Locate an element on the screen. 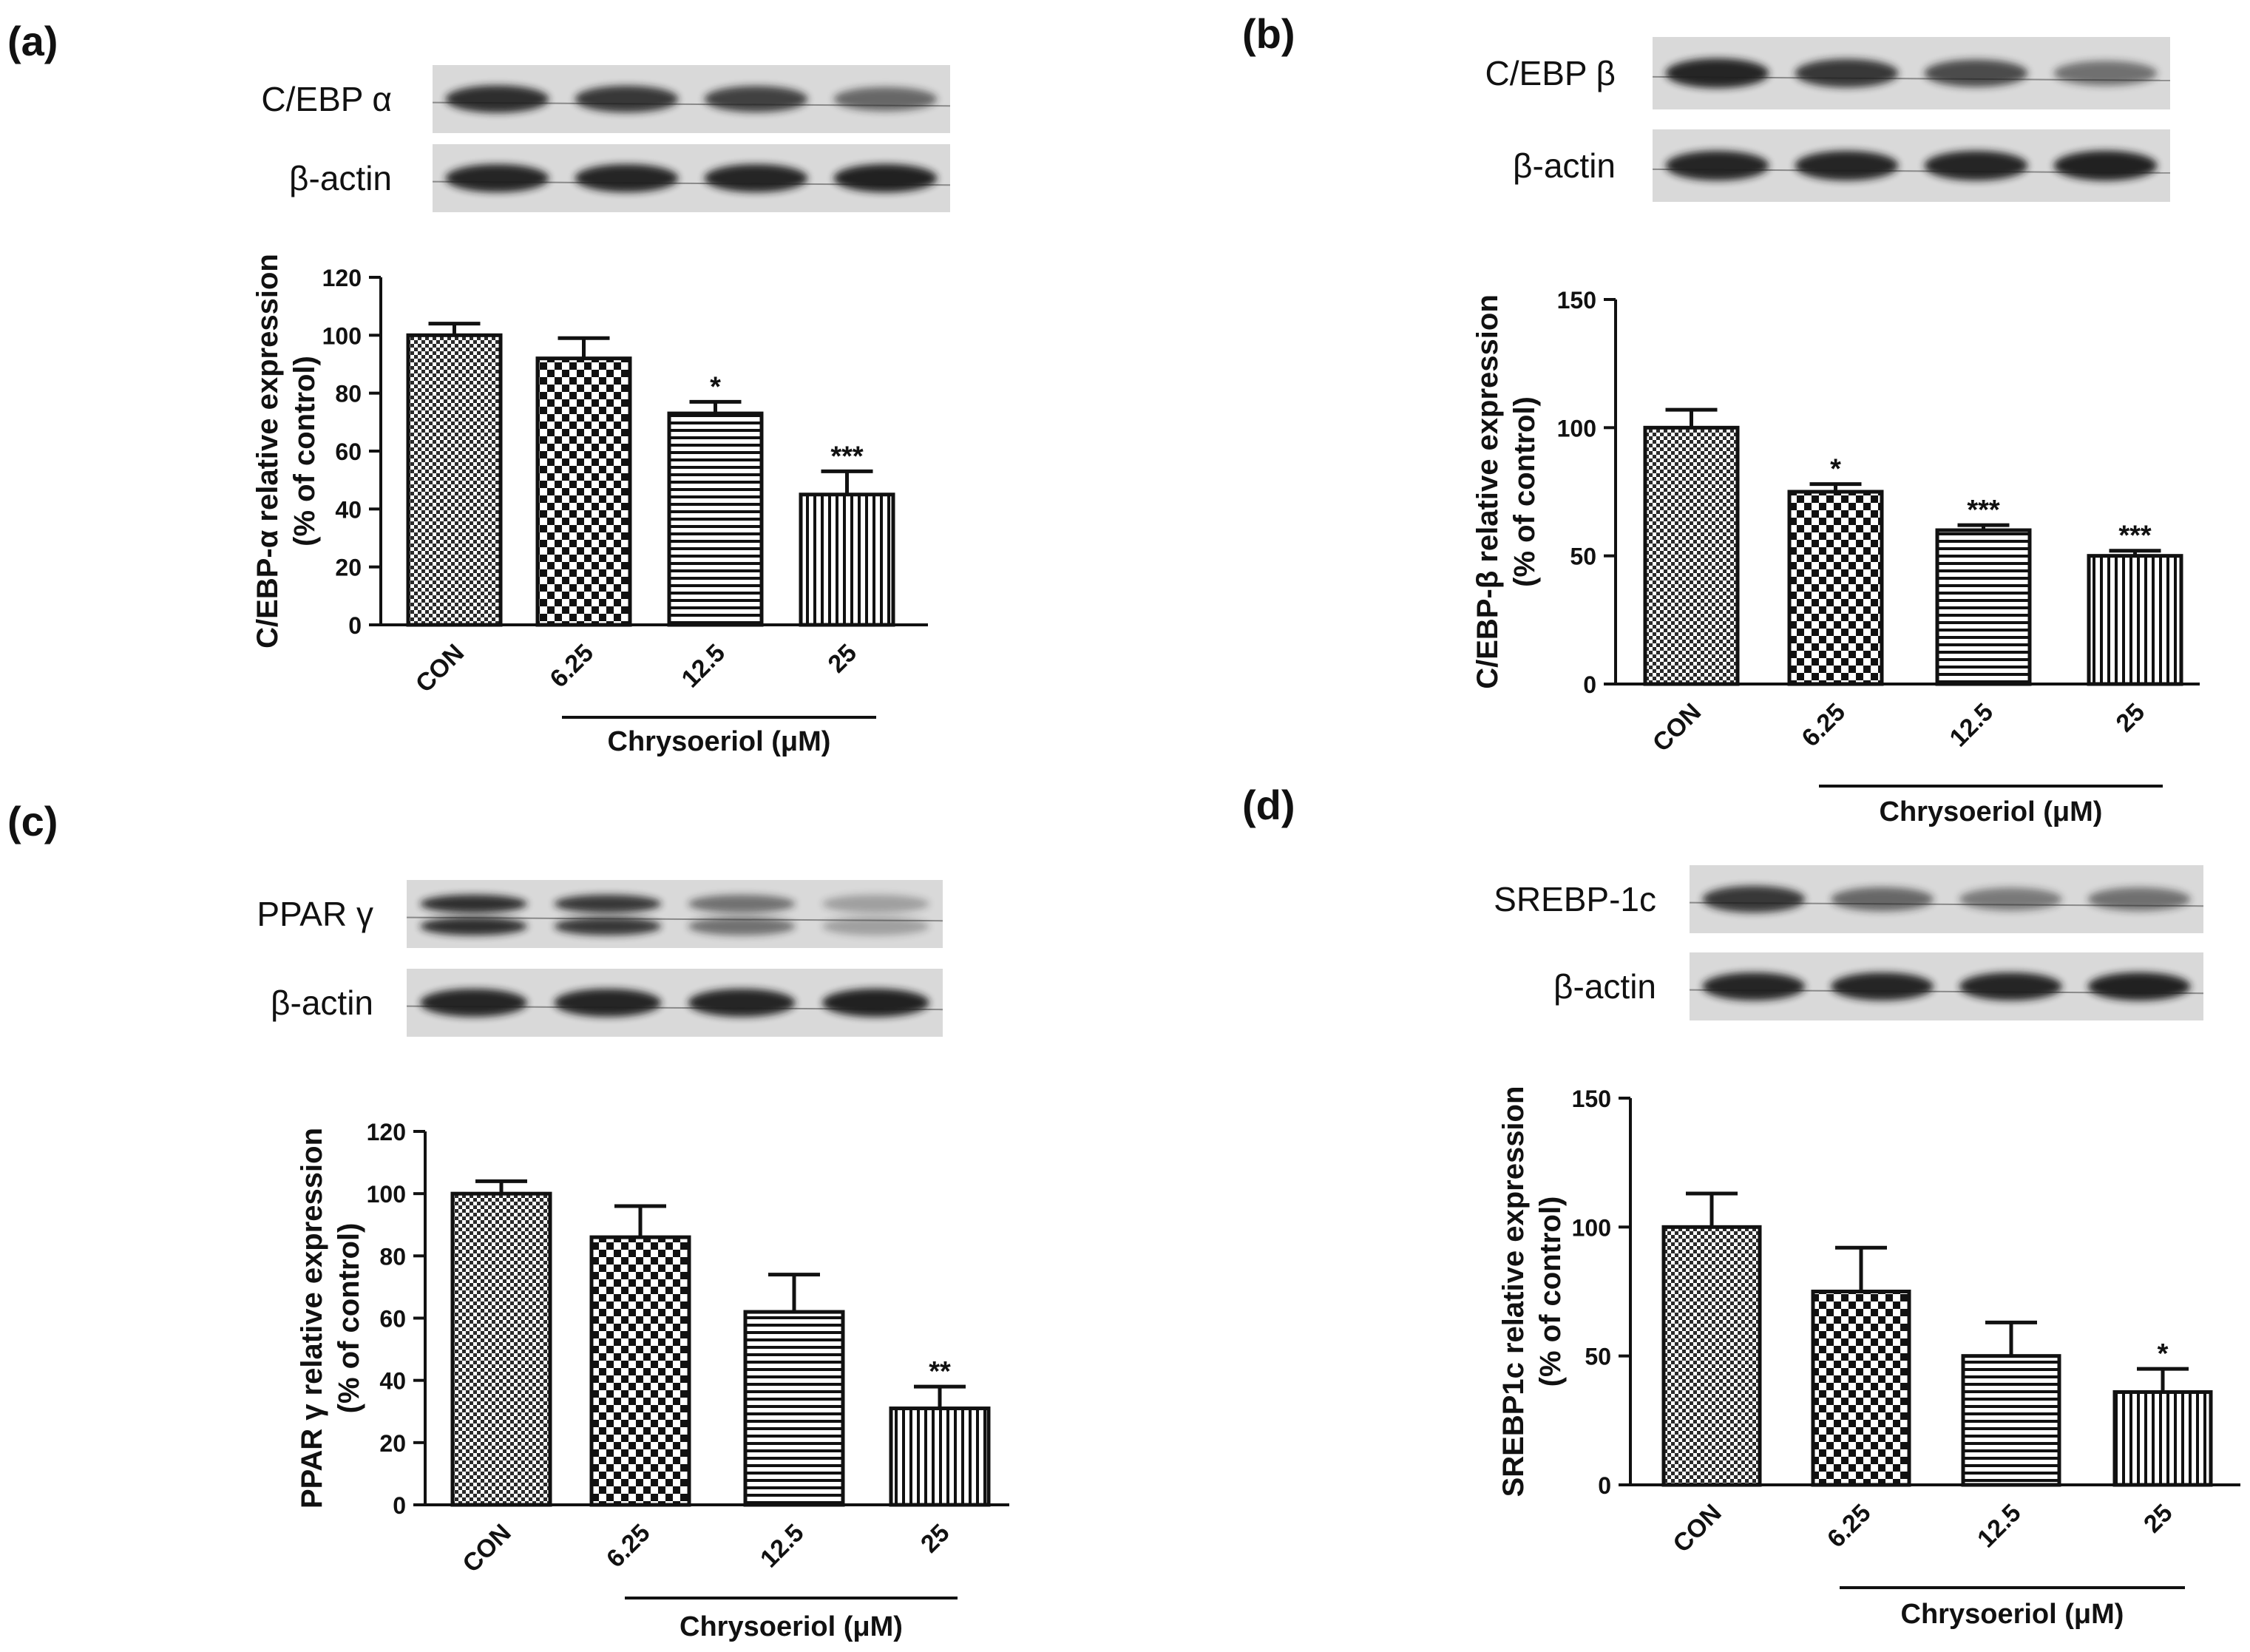 This screenshot has width=2250, height=1652. blot-strip-target: C/EBP β is located at coordinates (1828, 73).